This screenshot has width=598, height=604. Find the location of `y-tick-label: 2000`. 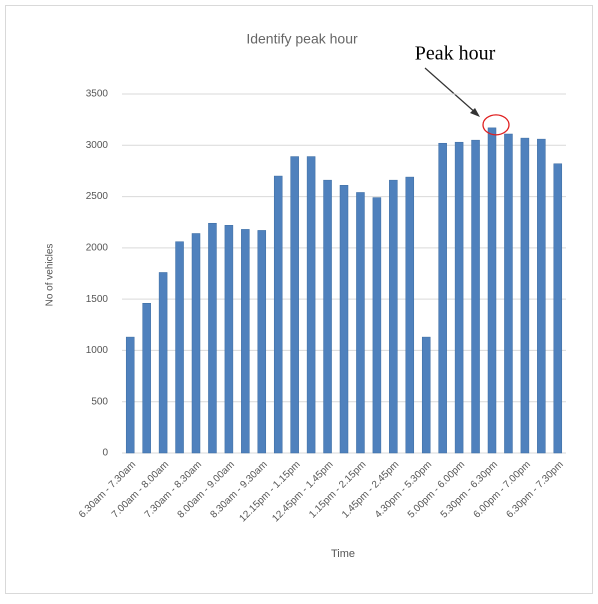

y-tick-label: 2000 is located at coordinates (97, 247).